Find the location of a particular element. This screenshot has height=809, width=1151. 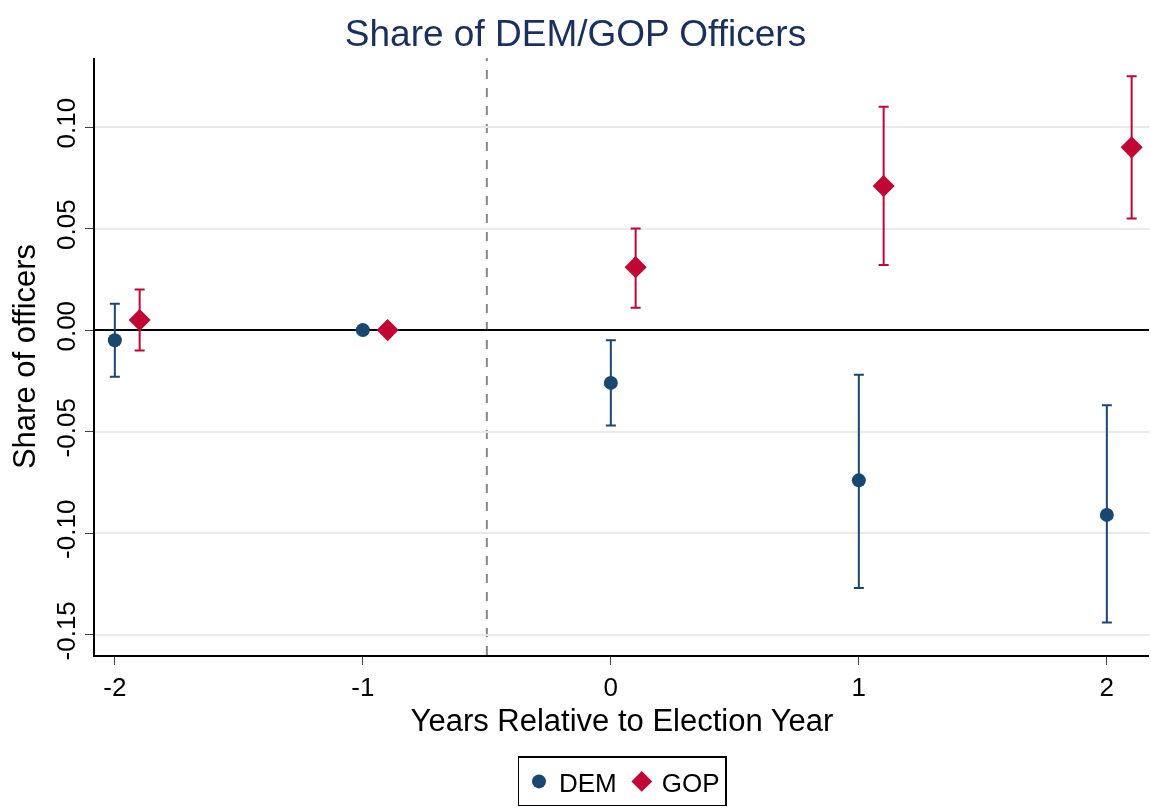

x-axis-title: Years Relative to Election Year is located at coordinates (622, 720).